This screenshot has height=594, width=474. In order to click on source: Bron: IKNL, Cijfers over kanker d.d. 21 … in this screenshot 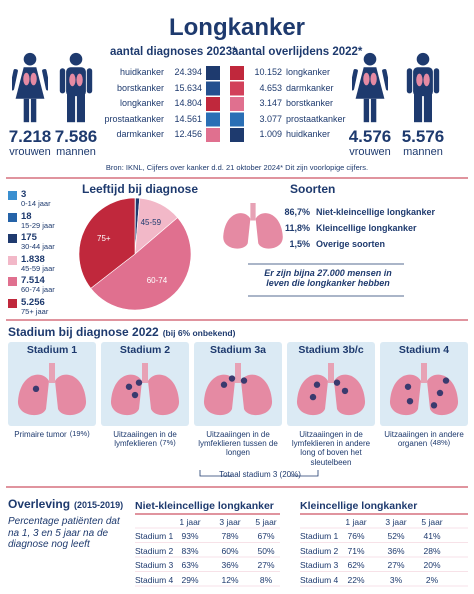, I will do `click(237, 167)`.